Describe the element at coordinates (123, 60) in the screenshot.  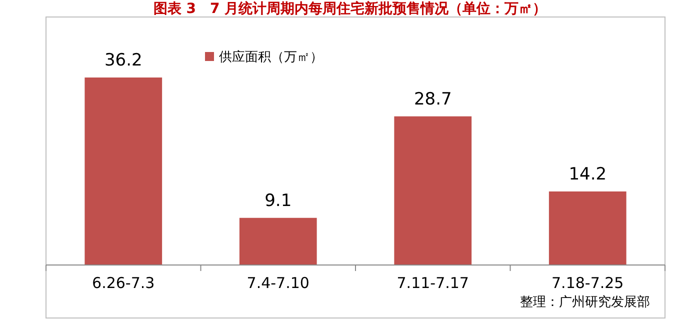
I see `data-label: 36.2` at that location.